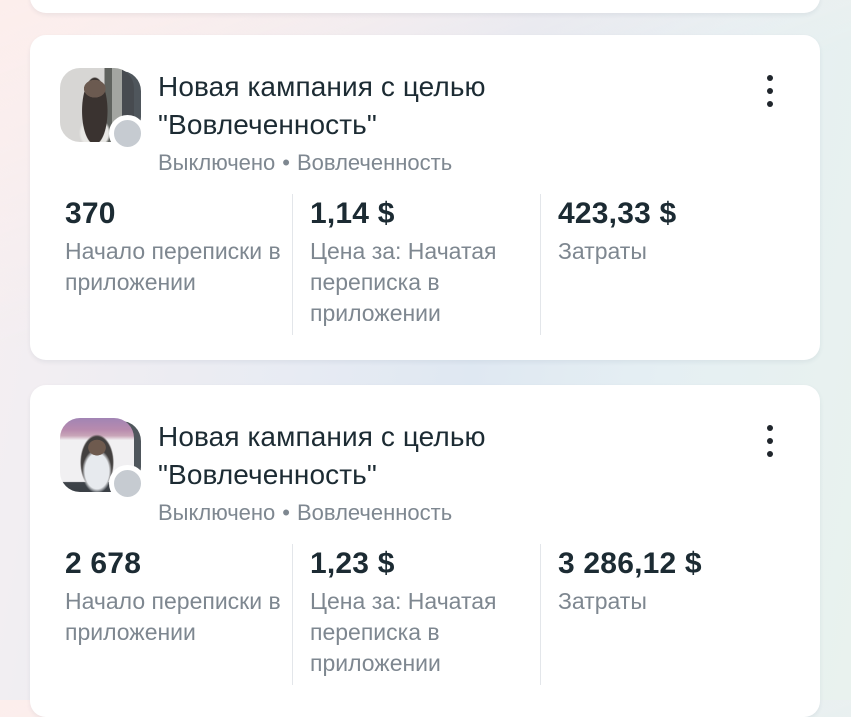  I want to click on stat-results: 370 Начало переписки в приложении, so click(178, 264).